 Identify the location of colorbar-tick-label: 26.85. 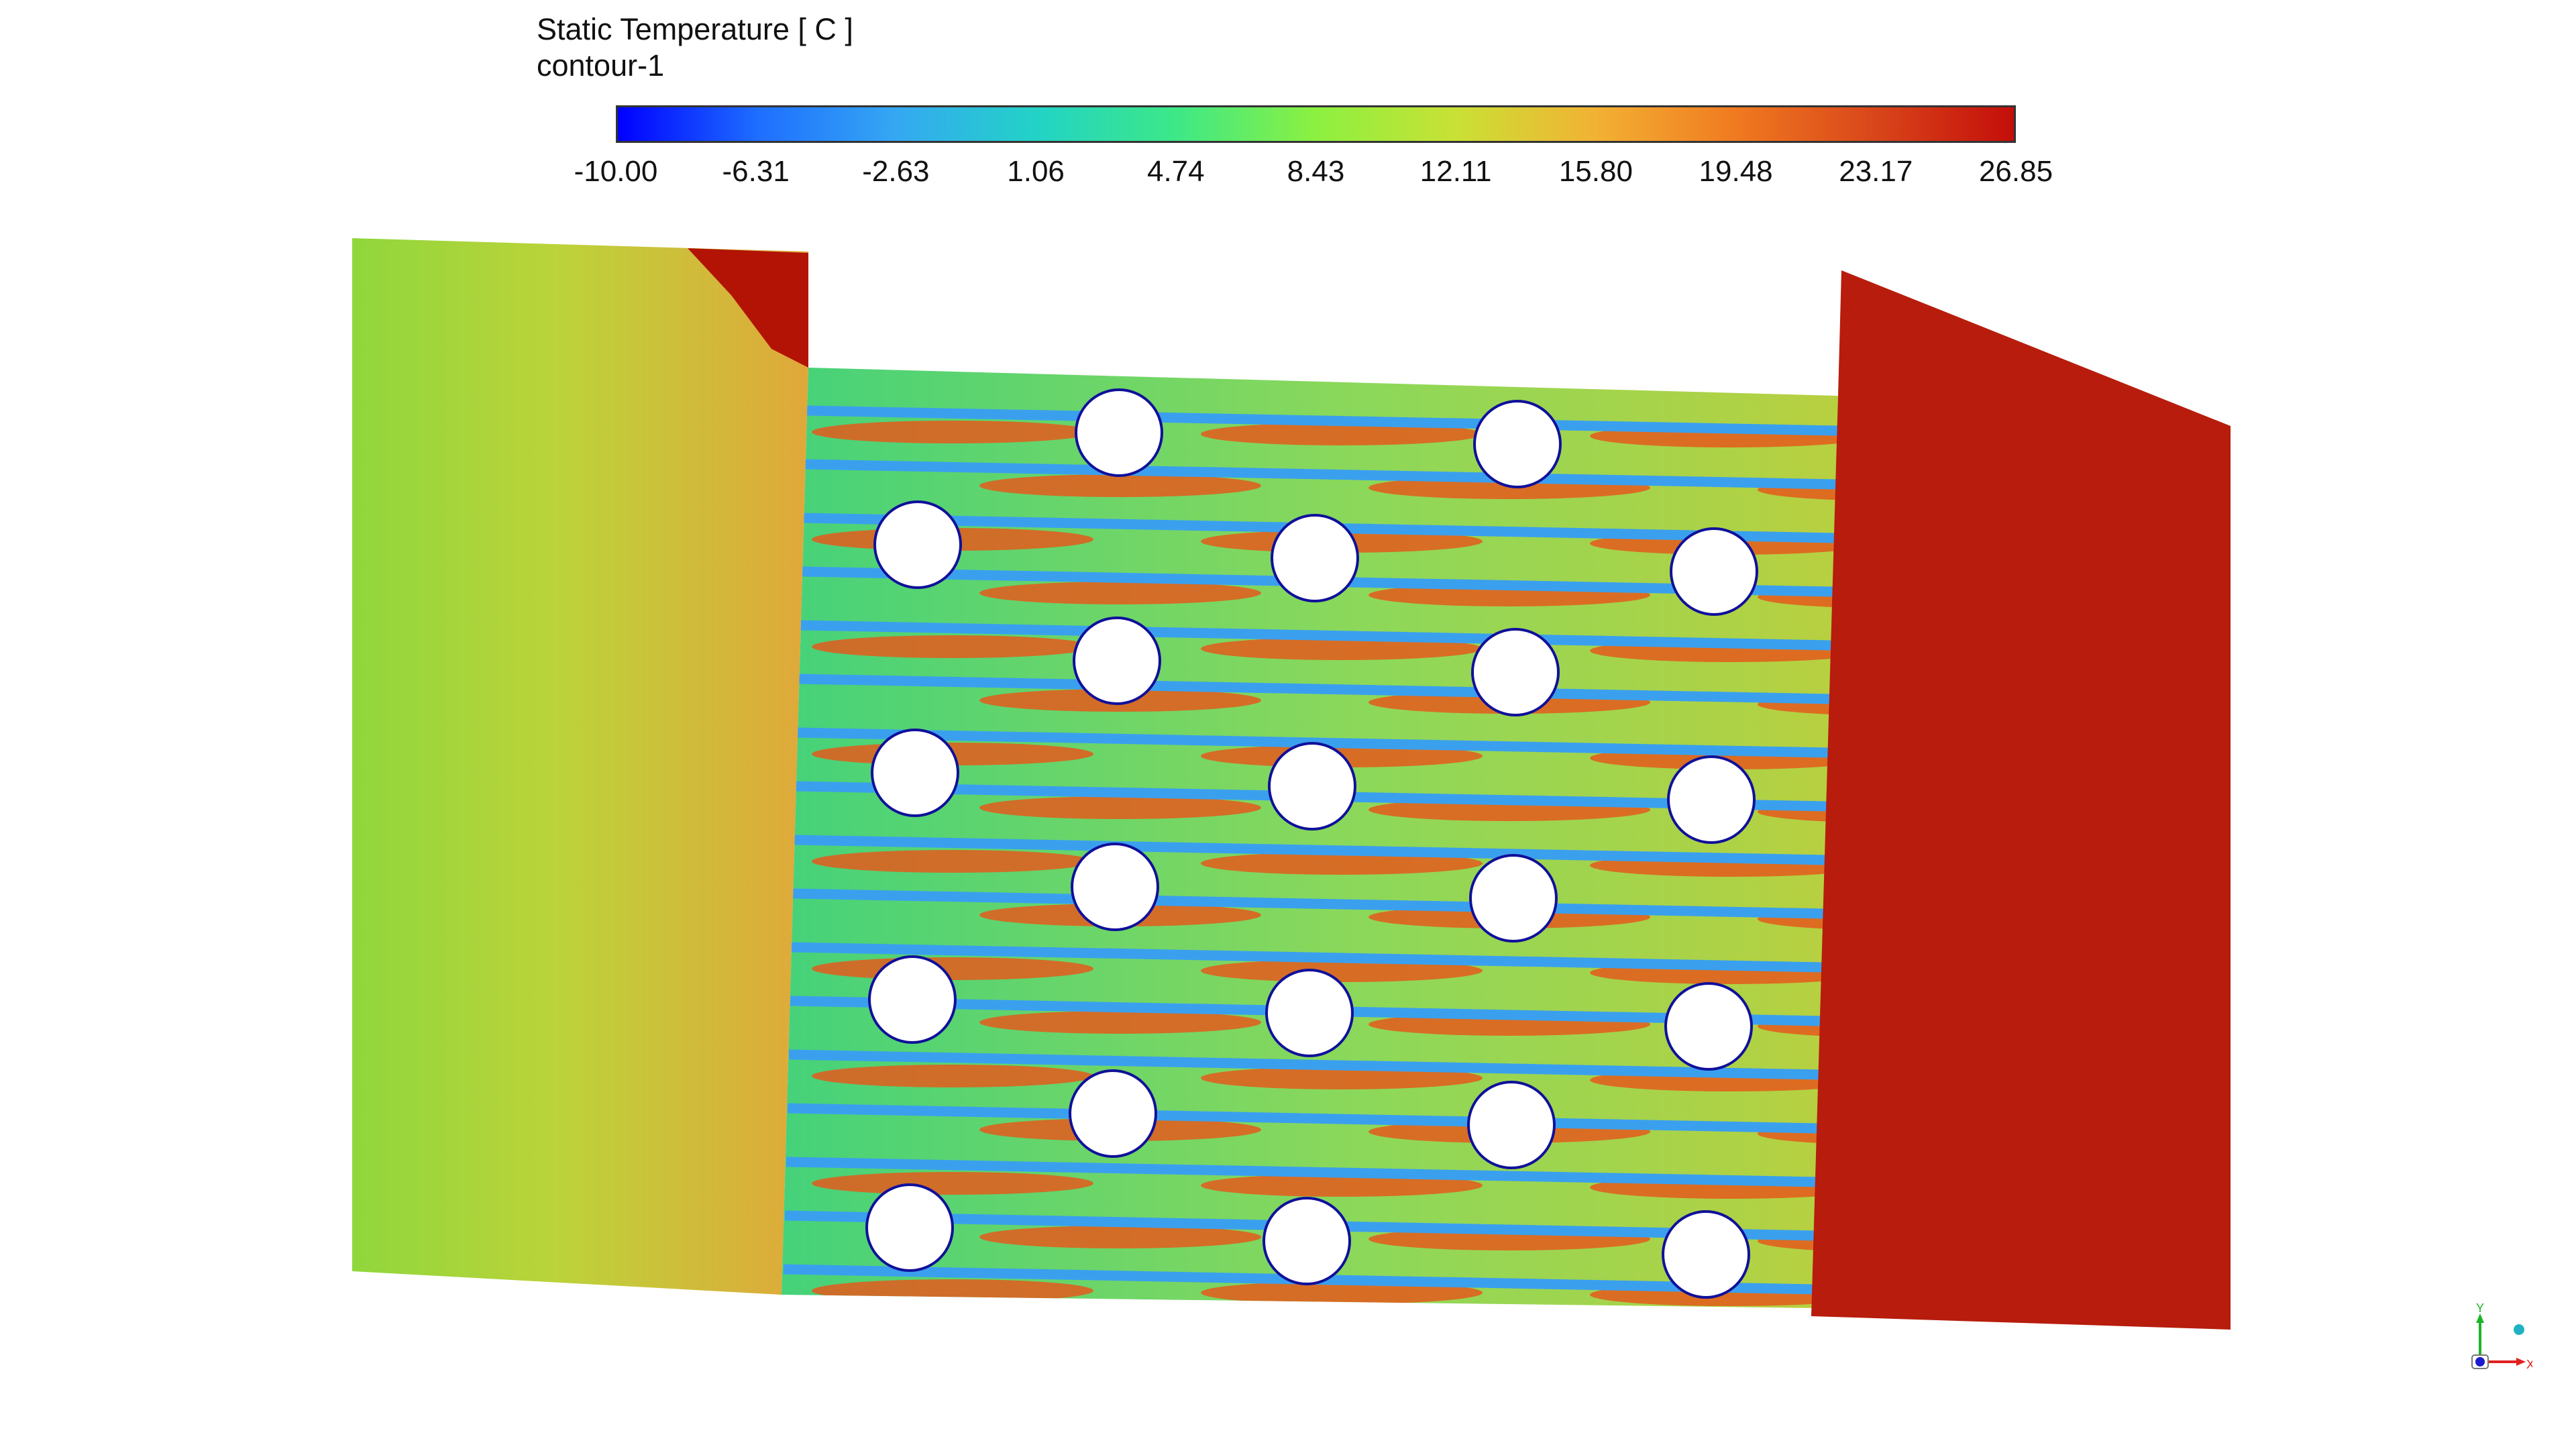
(2015, 171).